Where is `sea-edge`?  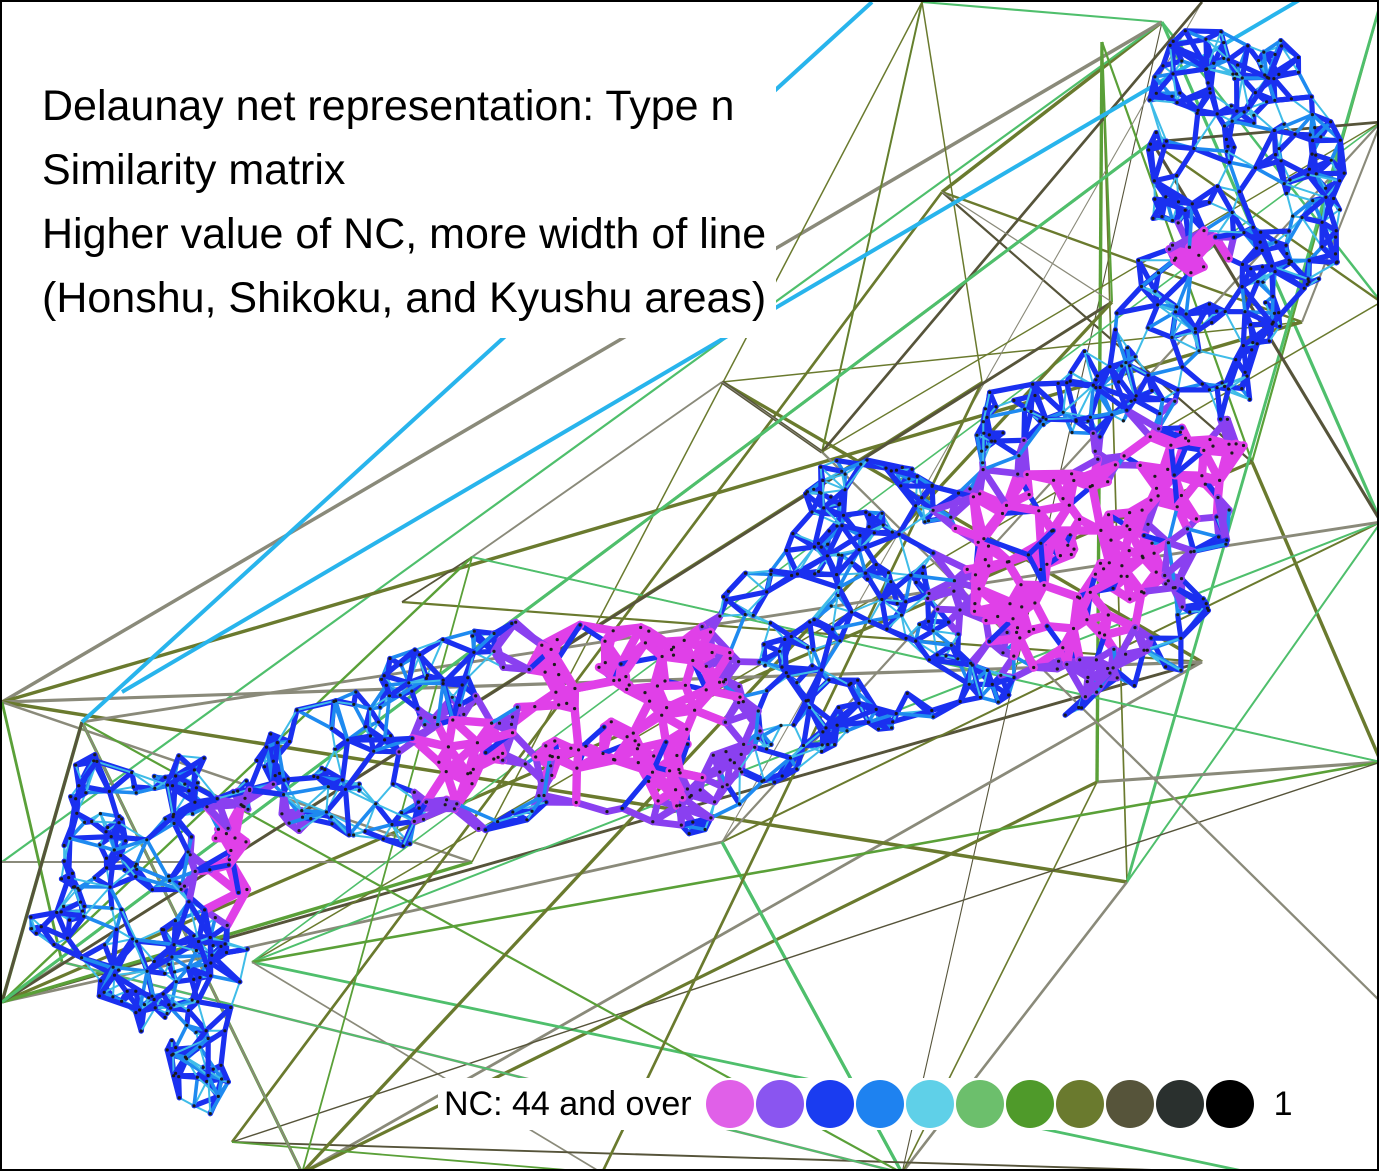 sea-edge is located at coordinates (1097, 327).